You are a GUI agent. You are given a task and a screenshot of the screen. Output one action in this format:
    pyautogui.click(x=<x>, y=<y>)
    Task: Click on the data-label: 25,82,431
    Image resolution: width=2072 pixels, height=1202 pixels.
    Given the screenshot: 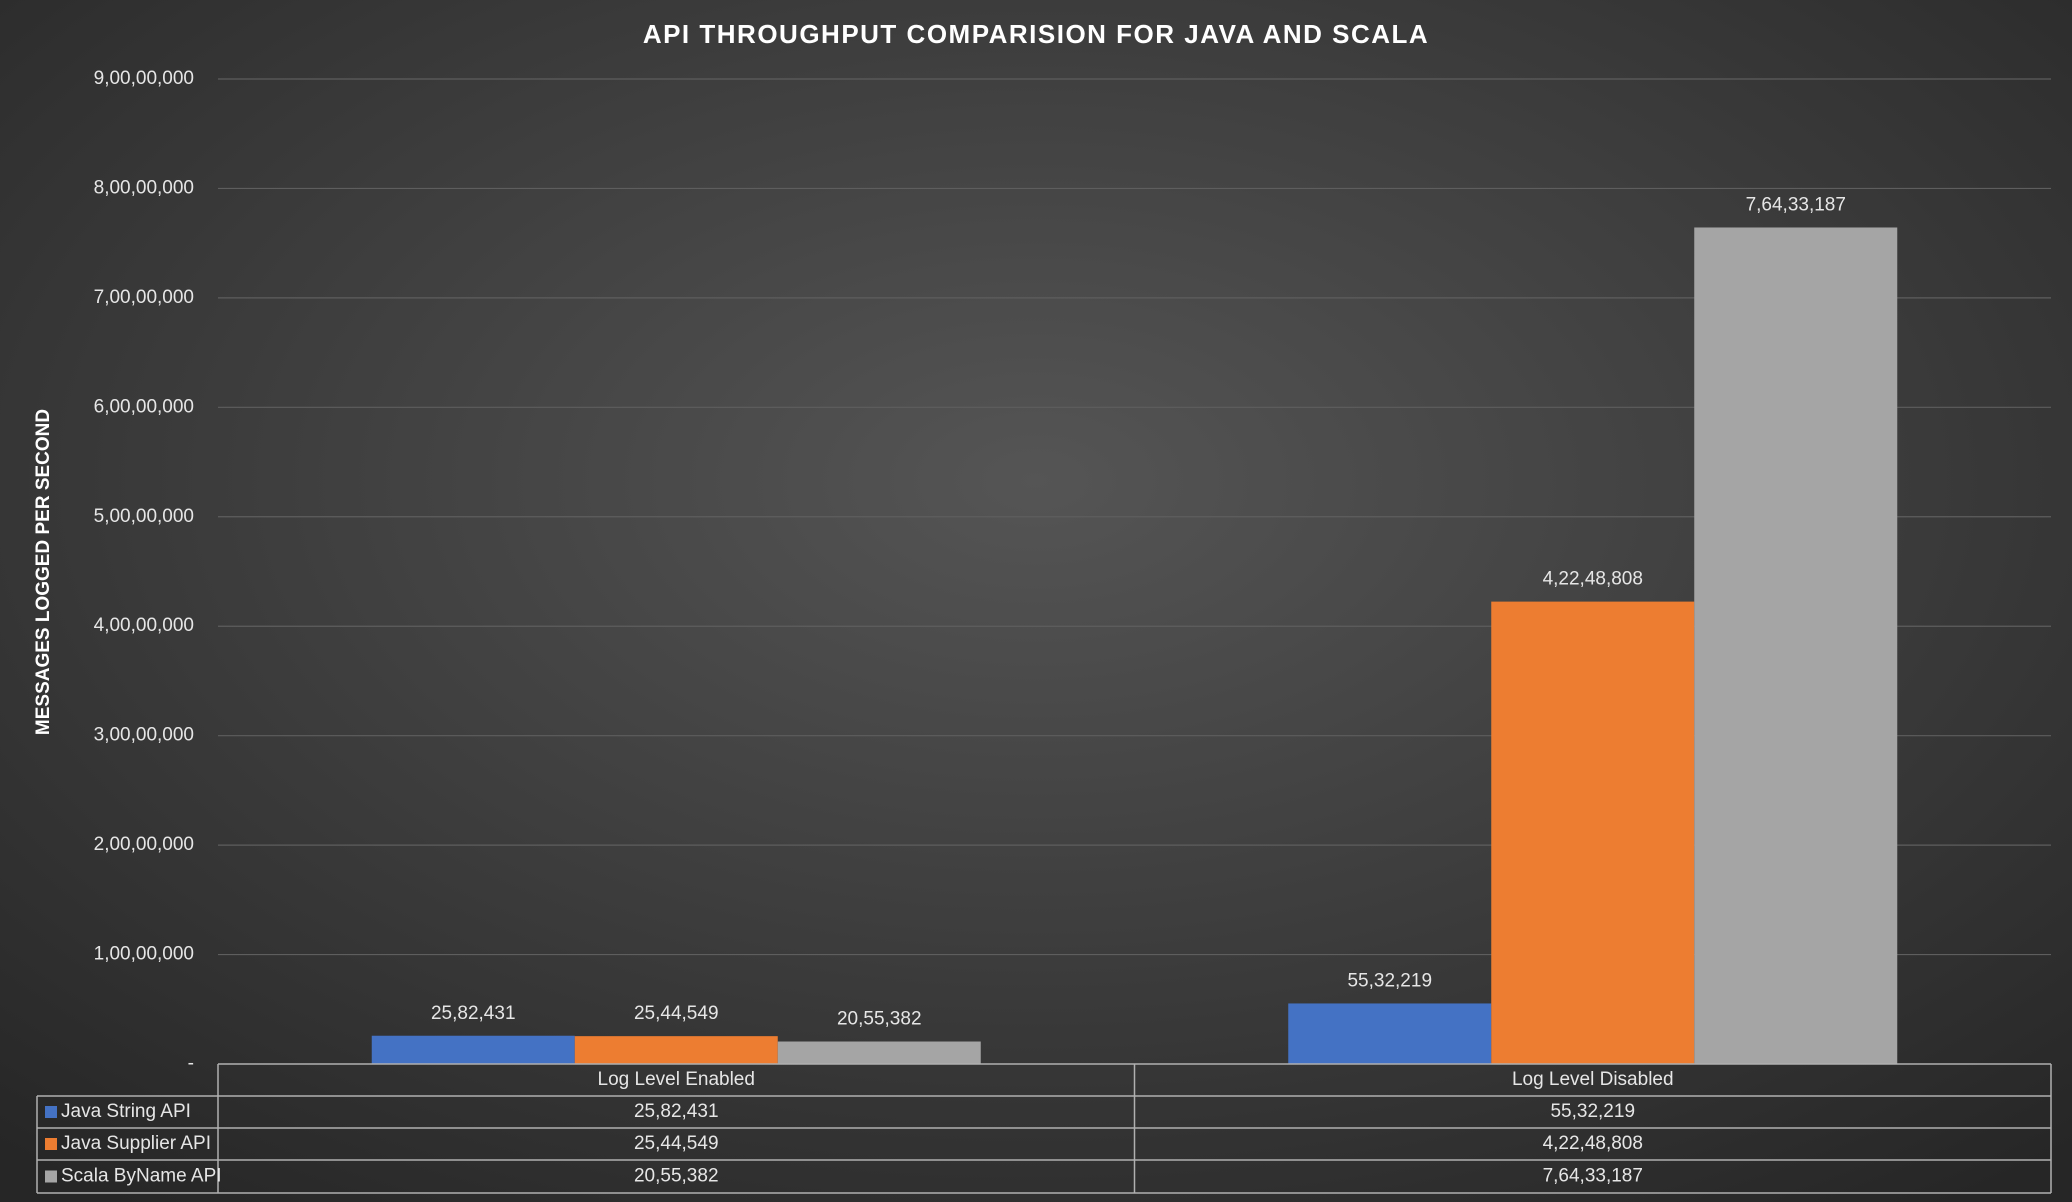 What is the action you would take?
    pyautogui.click(x=473, y=1013)
    